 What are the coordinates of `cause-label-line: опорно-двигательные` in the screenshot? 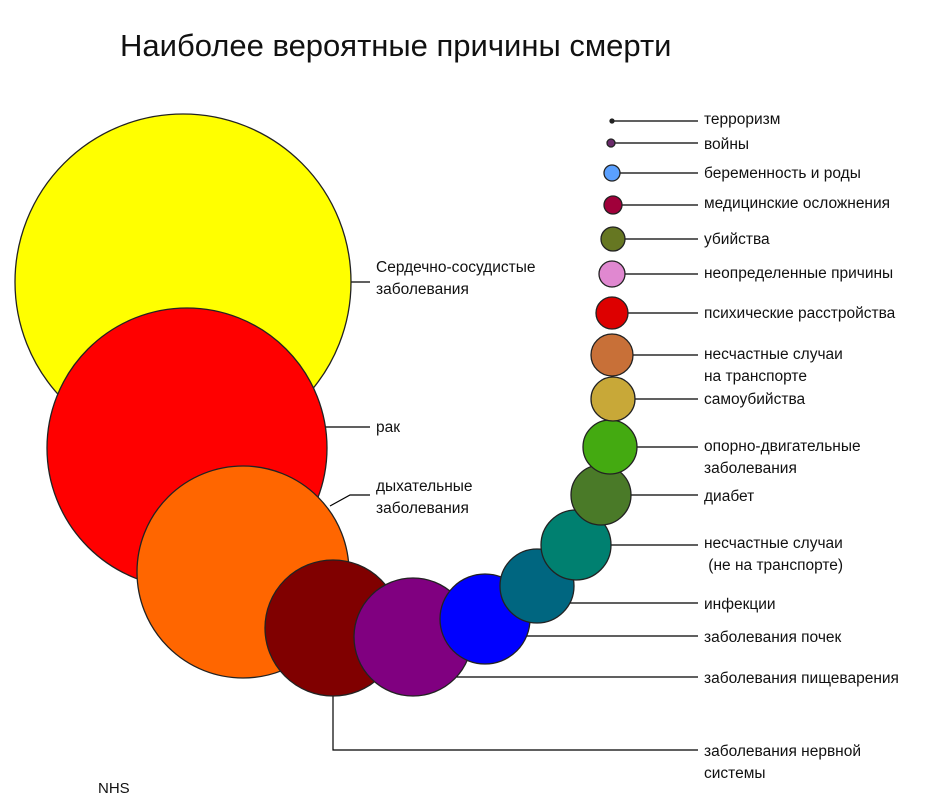 It's located at (782, 446).